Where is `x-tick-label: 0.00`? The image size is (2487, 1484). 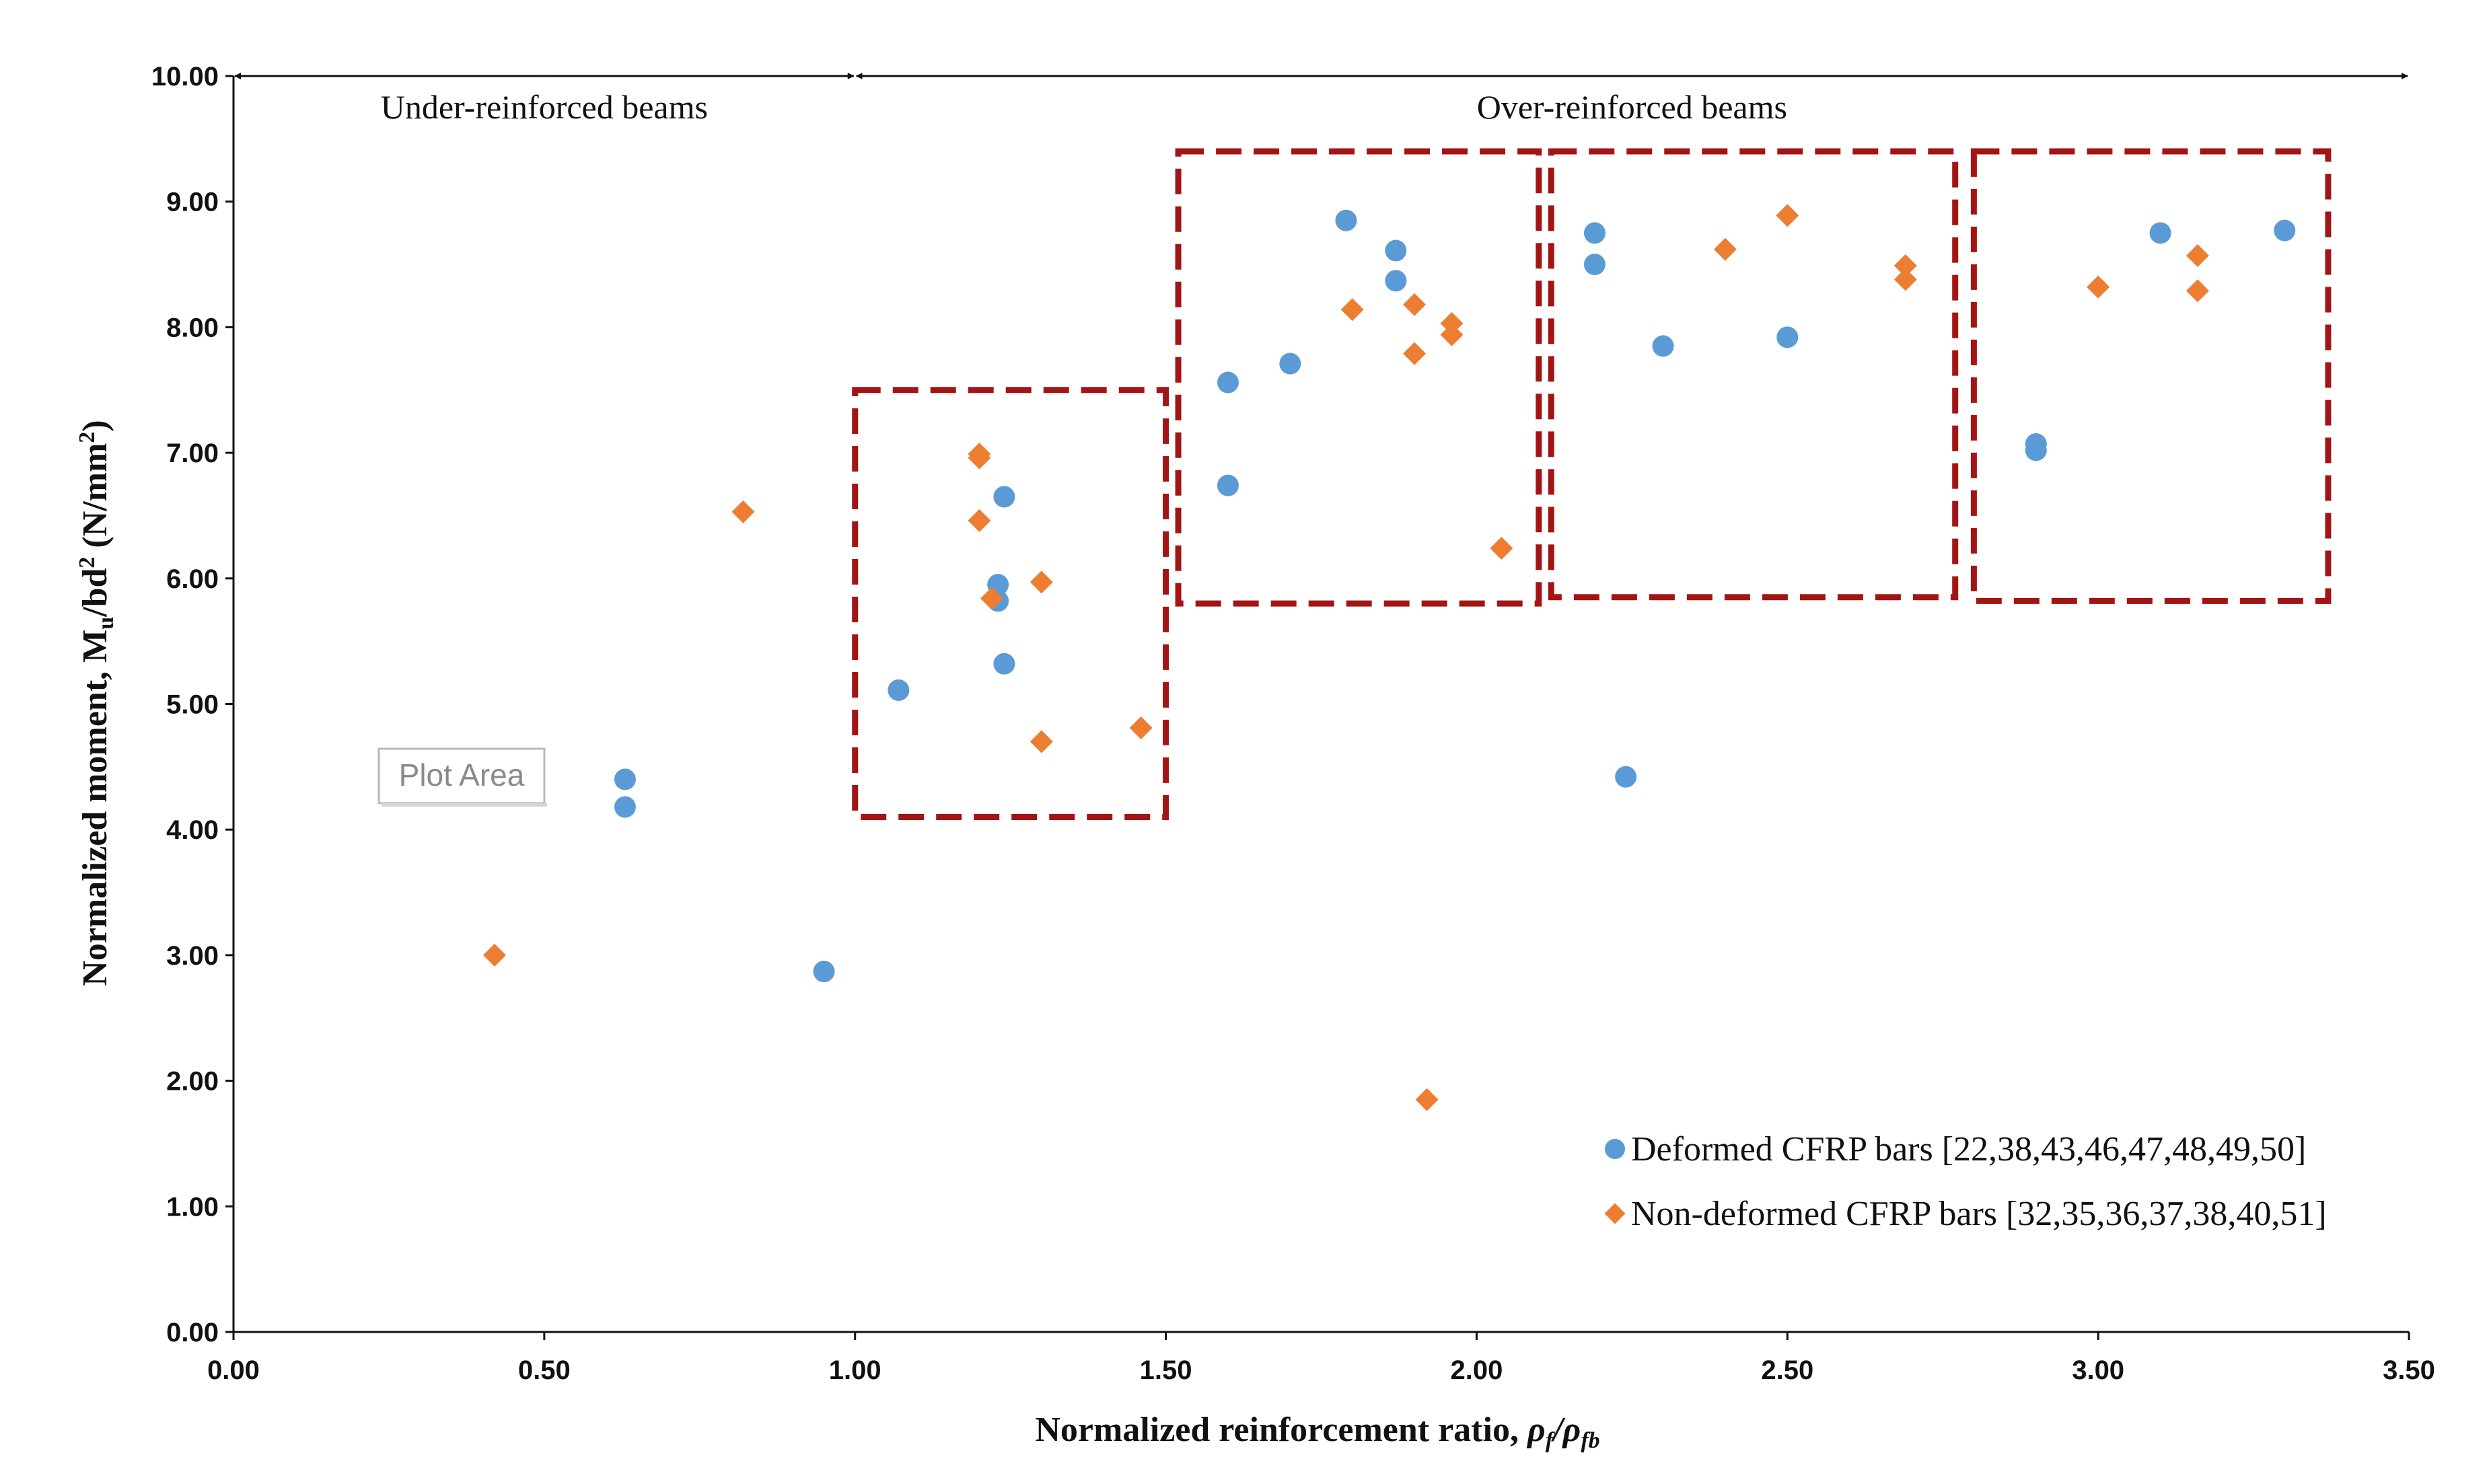 x-tick-label: 0.00 is located at coordinates (233, 1370).